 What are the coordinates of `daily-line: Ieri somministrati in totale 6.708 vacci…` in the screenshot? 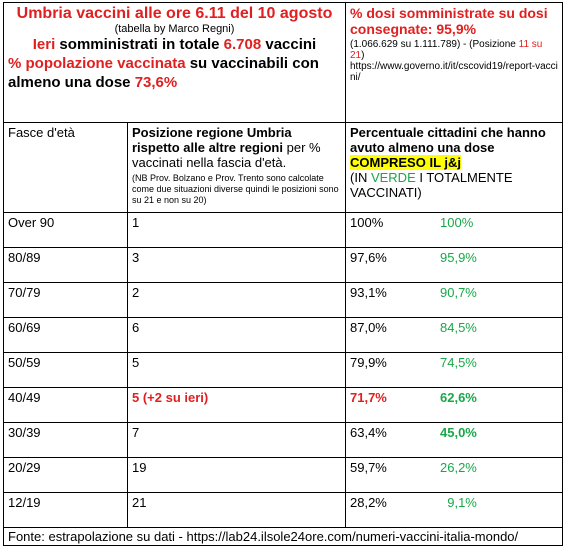 It's located at (174, 44).